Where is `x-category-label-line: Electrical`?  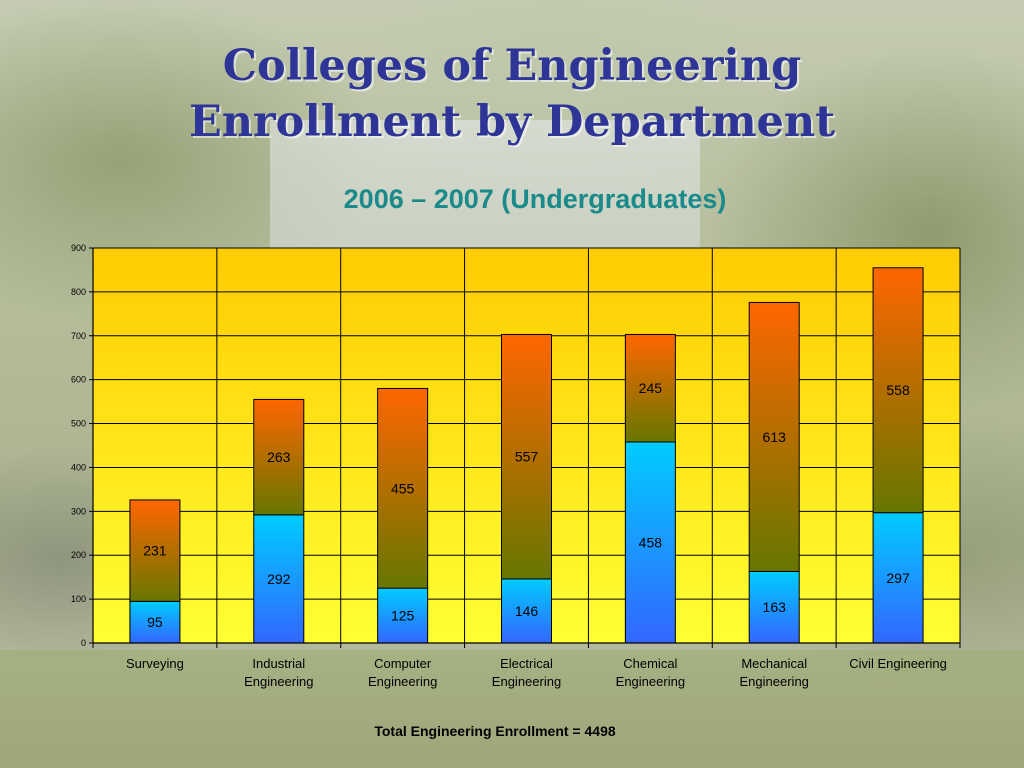 x-category-label-line: Electrical is located at coordinates (526, 663).